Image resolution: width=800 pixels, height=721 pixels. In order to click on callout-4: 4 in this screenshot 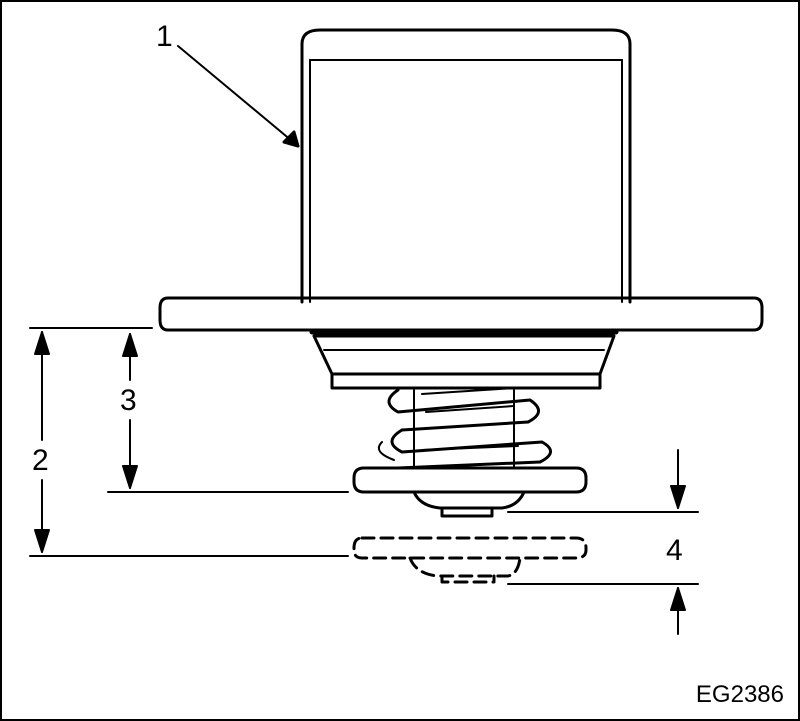, I will do `click(674, 550)`.